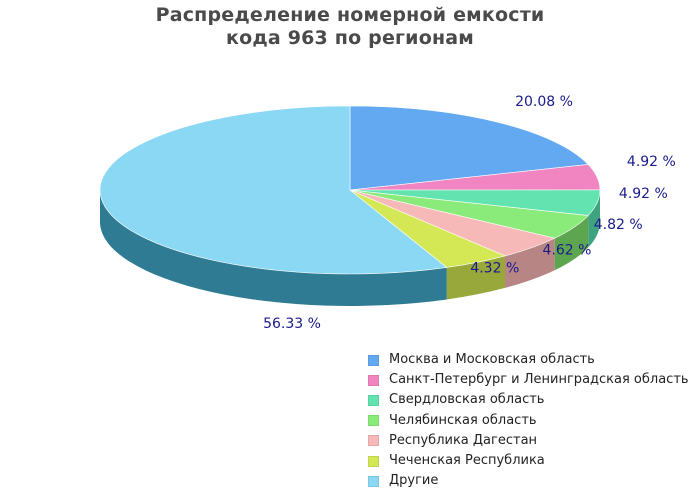 The image size is (700, 500). Describe the element at coordinates (350, 38) in the screenshot. I see `chart-title-line-2: кода 963 по регионам` at that location.